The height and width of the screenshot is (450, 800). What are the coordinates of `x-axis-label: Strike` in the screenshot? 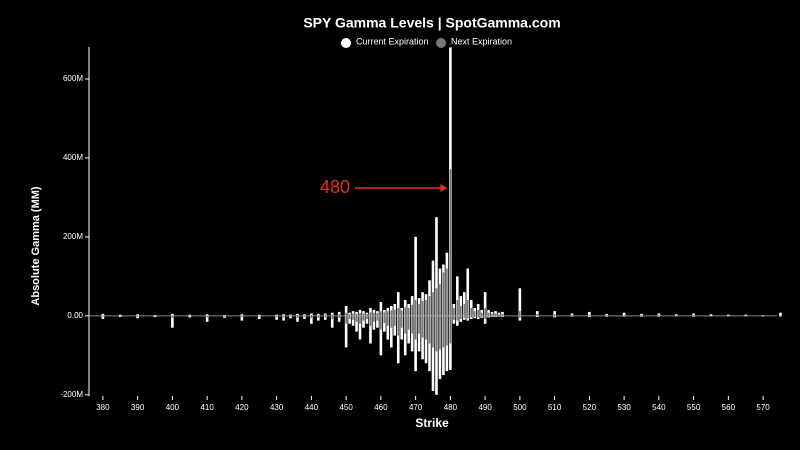 It's located at (432, 423).